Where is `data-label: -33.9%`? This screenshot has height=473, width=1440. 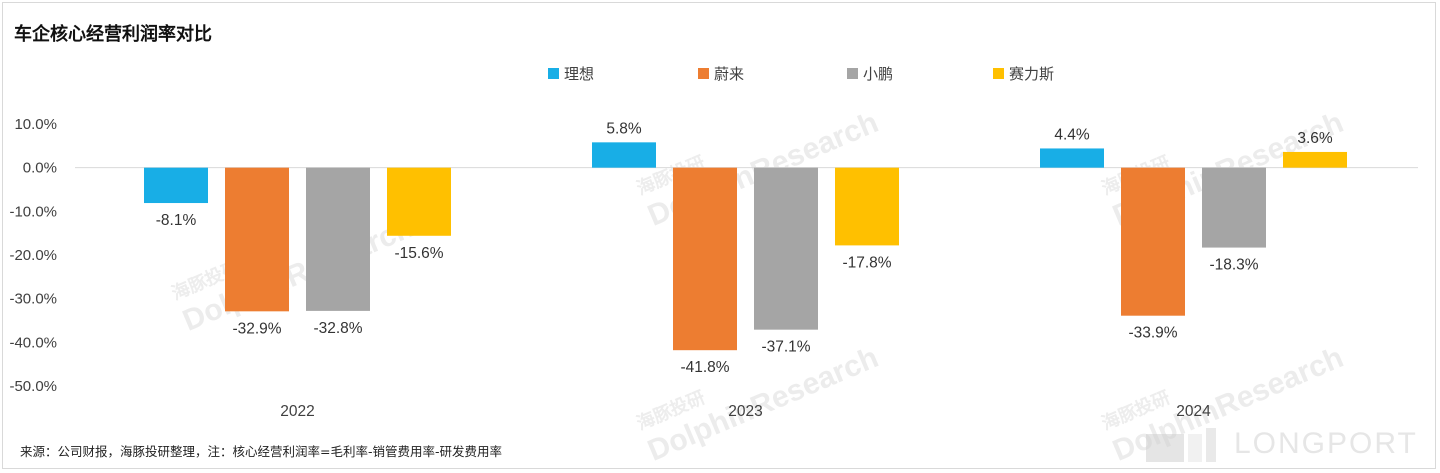 data-label: -33.9% is located at coordinates (1152, 333).